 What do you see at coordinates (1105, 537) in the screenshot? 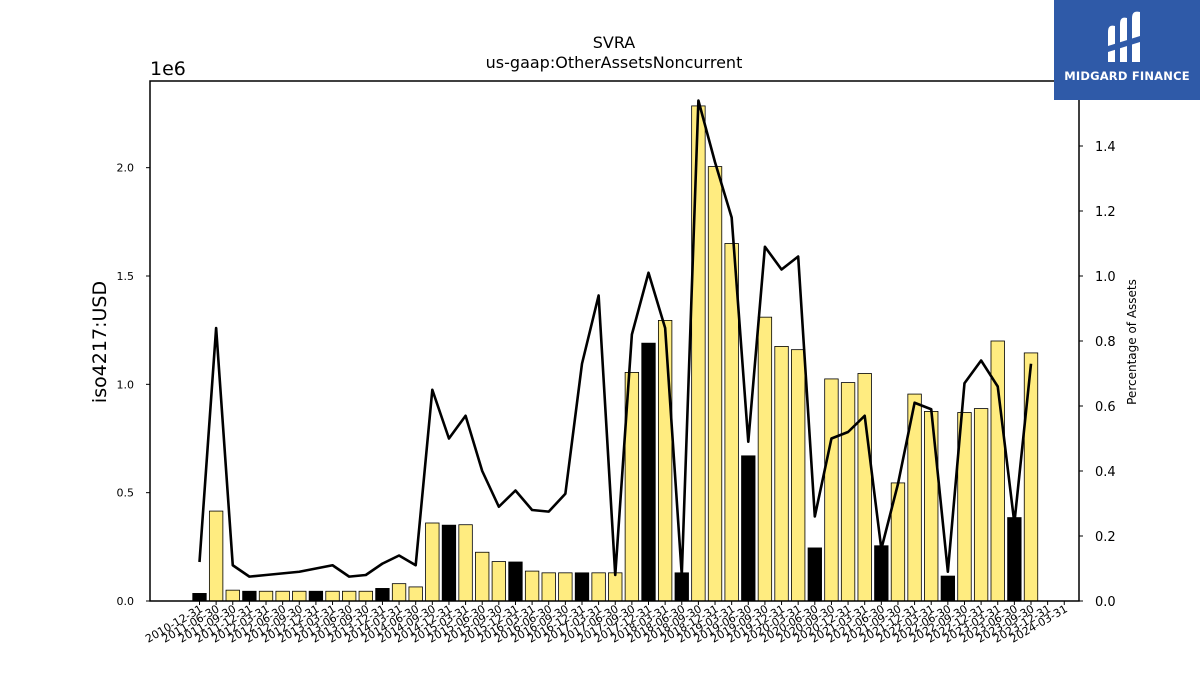
I see `y2-tick-label: 0.2` at bounding box center [1105, 537].